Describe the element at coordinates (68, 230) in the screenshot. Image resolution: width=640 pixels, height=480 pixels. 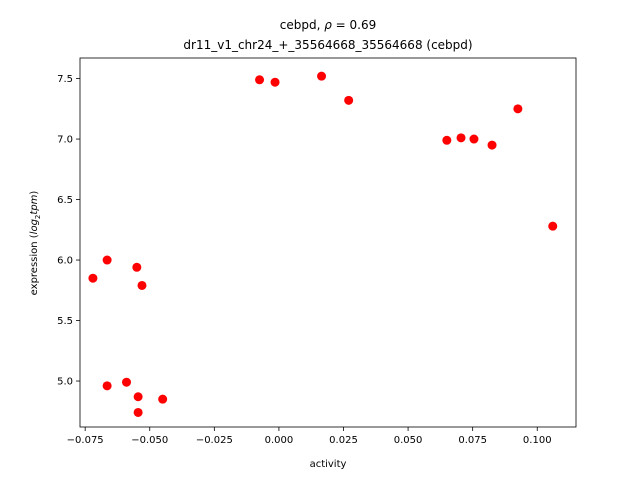
I see `y-axis: 5.0 5.5 6.0 6.5 7.0 7.5` at that location.